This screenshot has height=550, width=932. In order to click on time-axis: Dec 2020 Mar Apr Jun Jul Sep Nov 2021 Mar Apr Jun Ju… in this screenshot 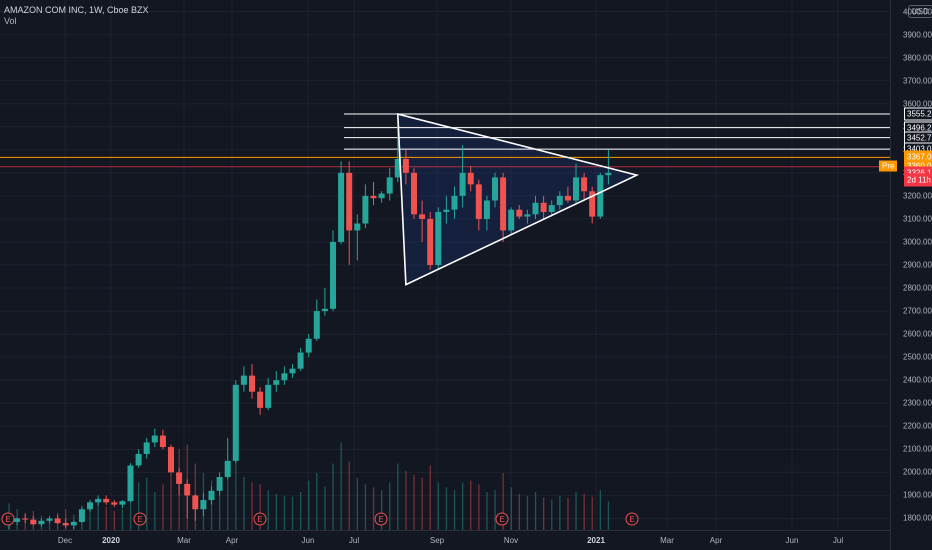, I will do `click(445, 540)`.